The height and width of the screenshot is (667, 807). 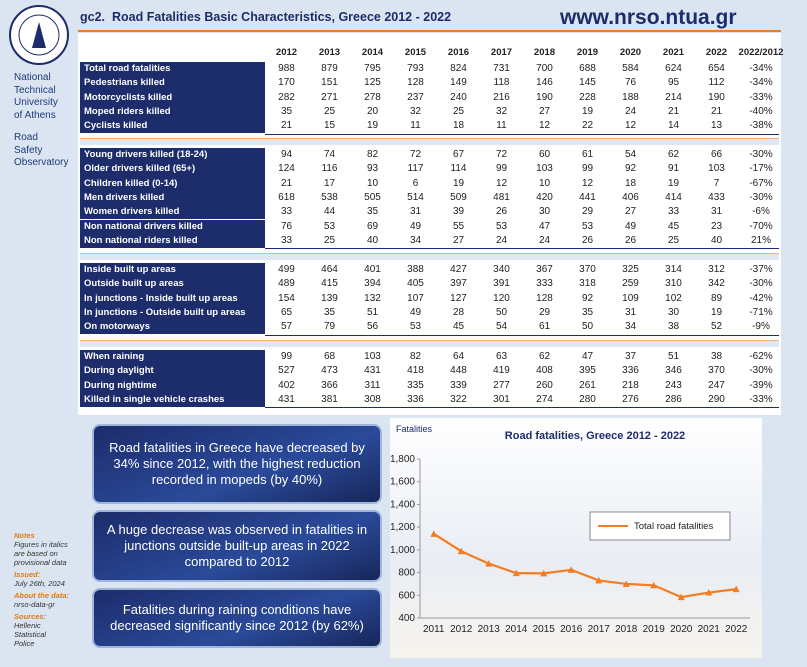 I want to click on row-label: During daylight, so click(x=172, y=371).